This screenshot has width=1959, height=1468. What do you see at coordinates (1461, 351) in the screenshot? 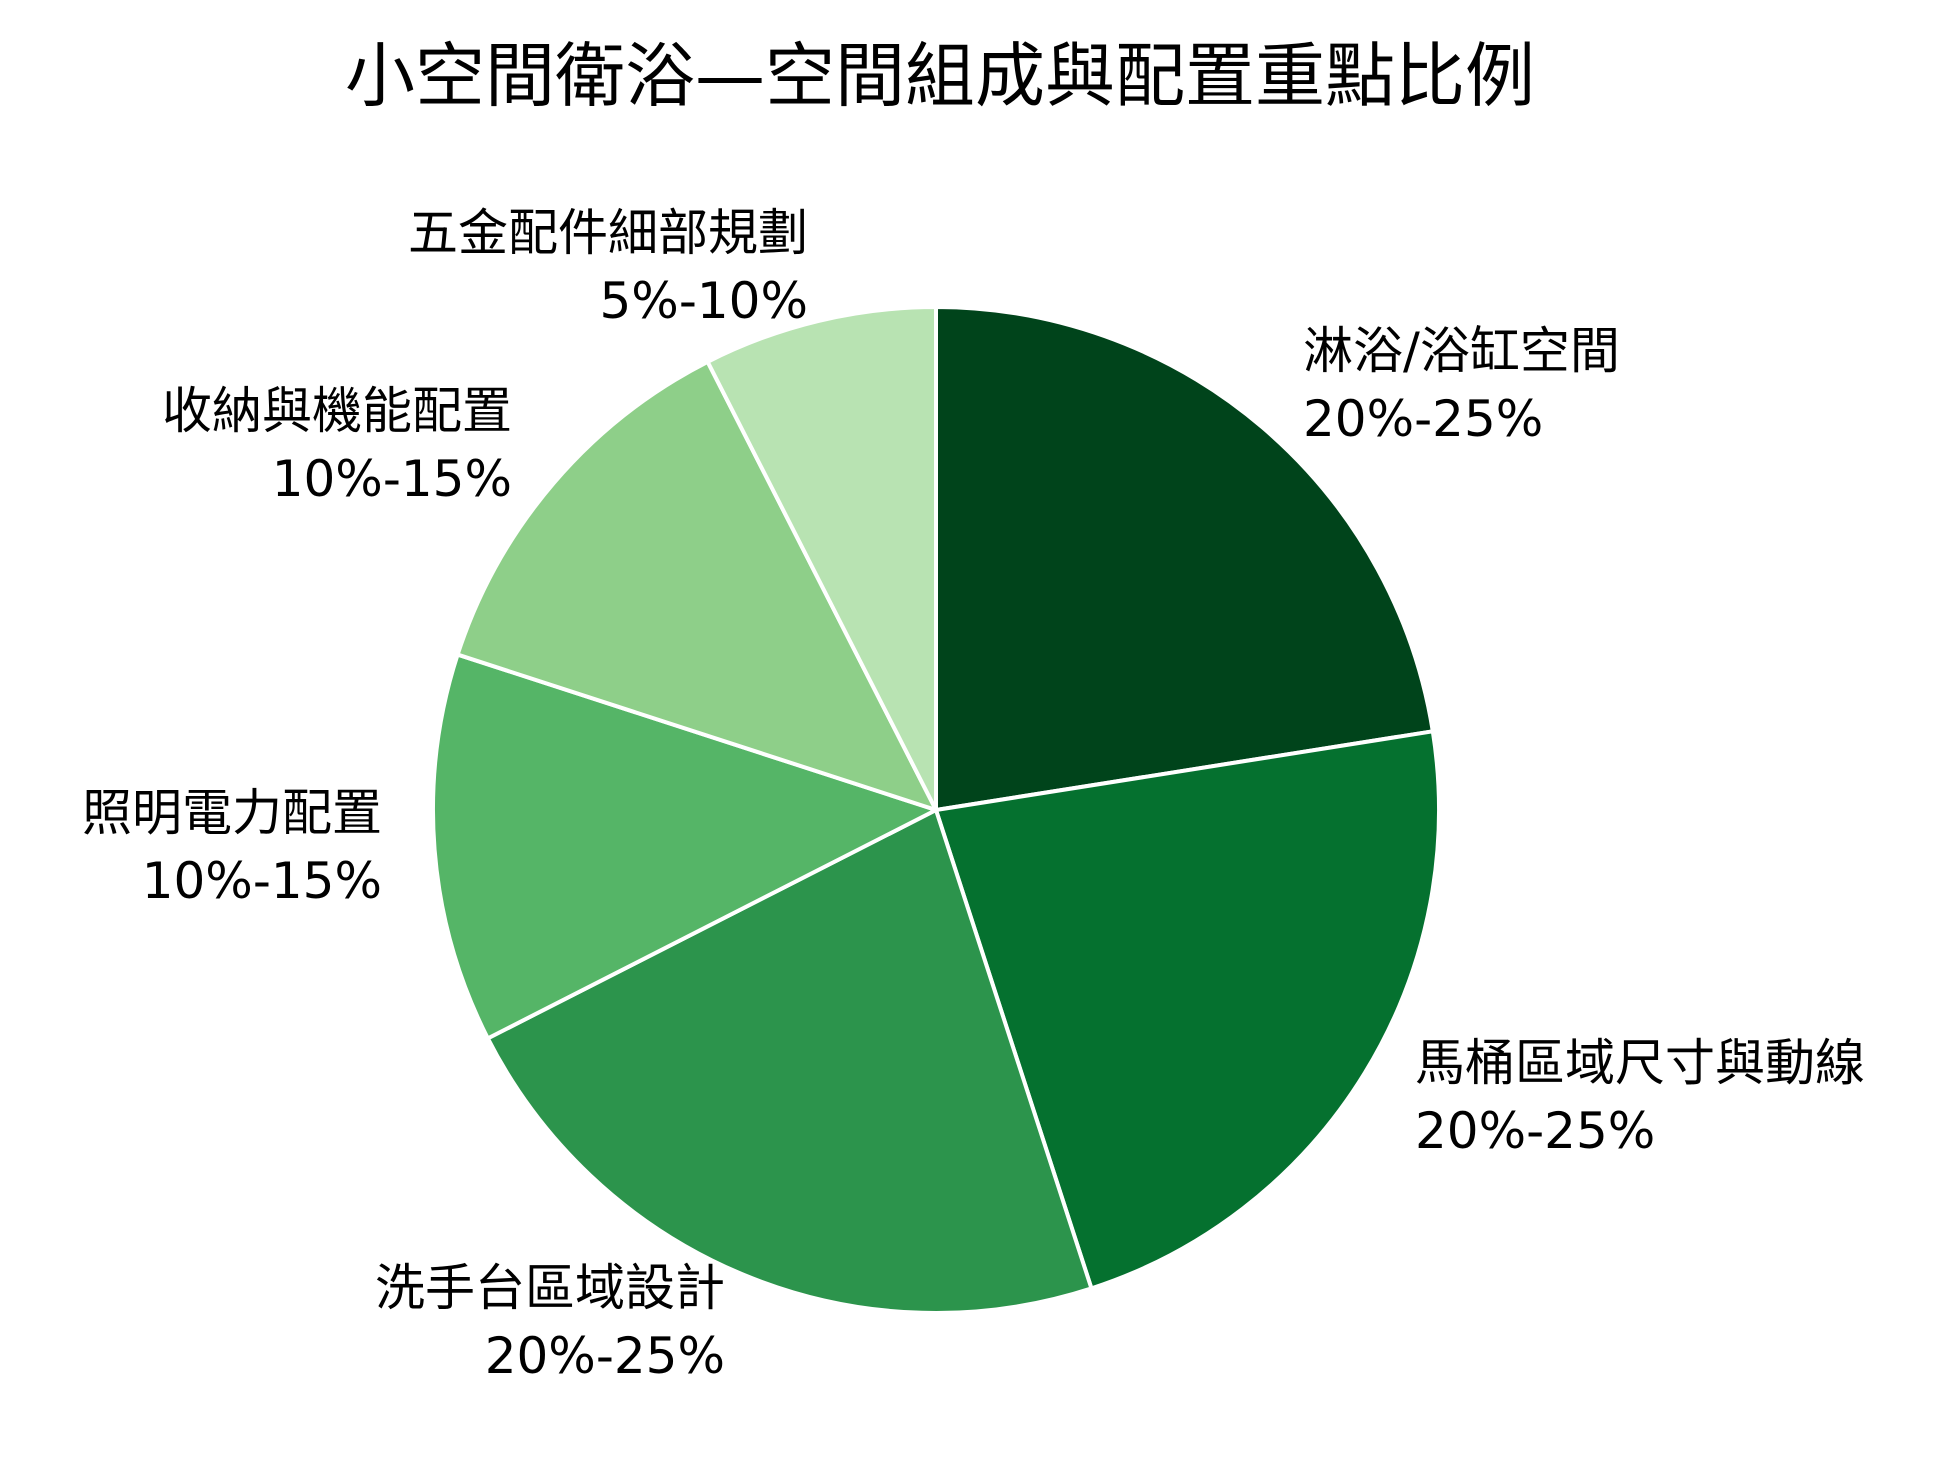
I see `slice-name-label-1: 淋浴/浴缸空間` at bounding box center [1461, 351].